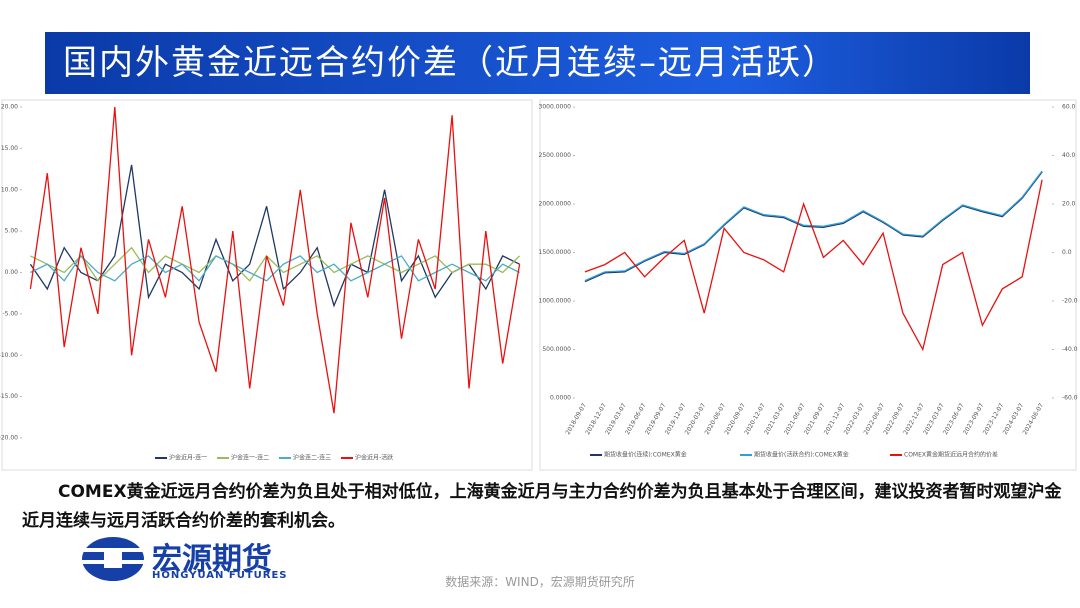 The image size is (1080, 608). I want to click on y-tick-label: 2500.0000, so click(555, 155).